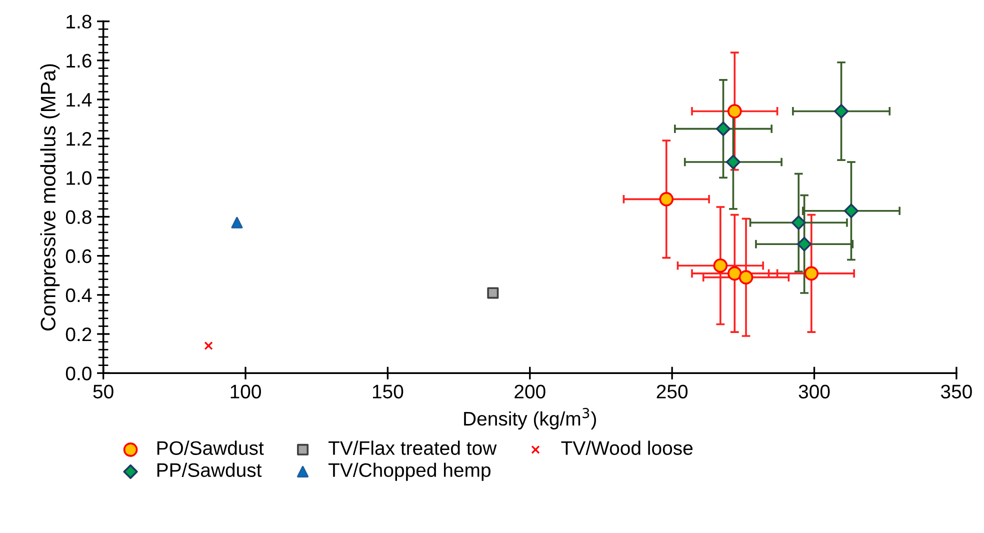  I want to click on y-tick-label: 0.2, so click(79, 334).